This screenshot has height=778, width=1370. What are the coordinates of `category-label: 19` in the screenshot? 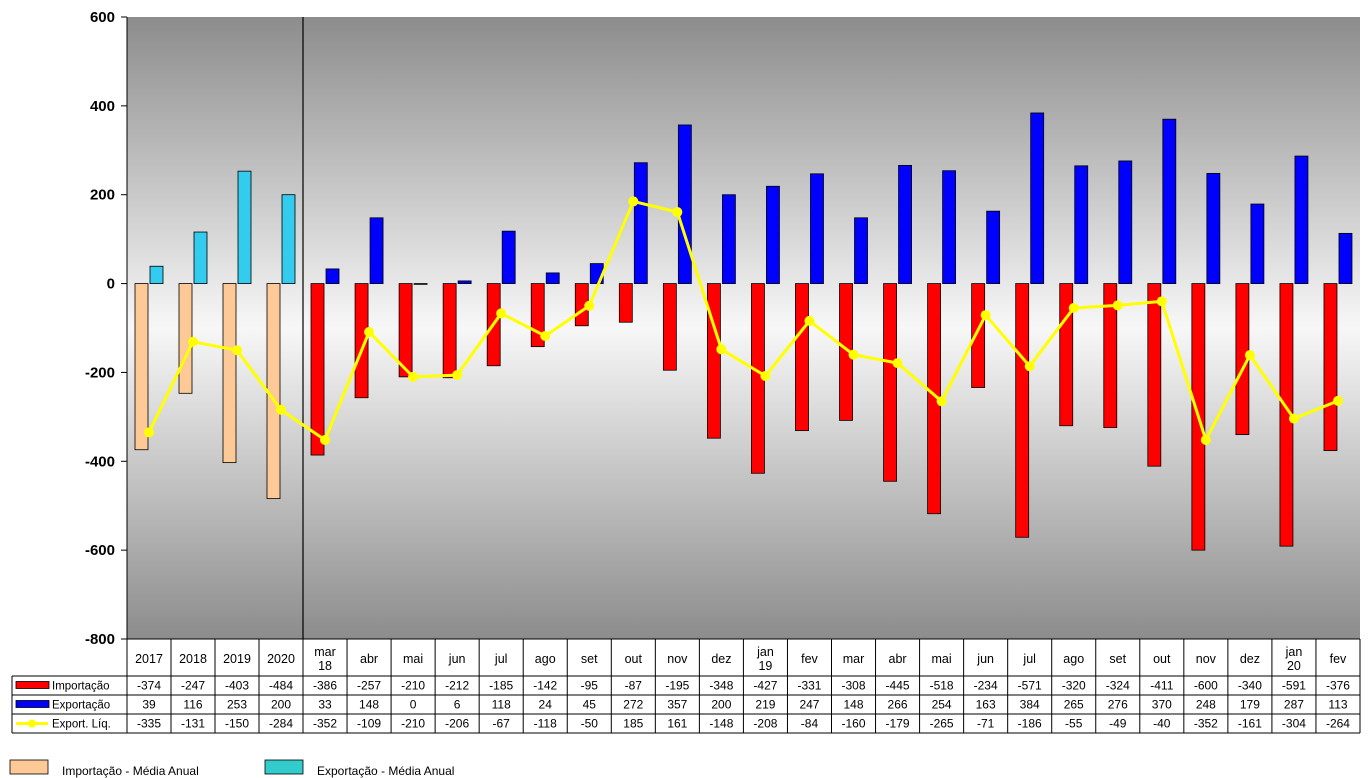 It's located at (765, 666).